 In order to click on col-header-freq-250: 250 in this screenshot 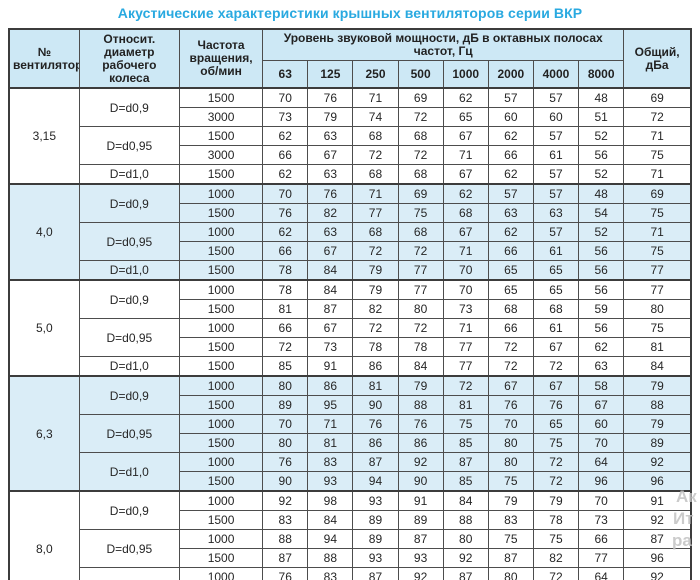, I will do `click(375, 74)`.